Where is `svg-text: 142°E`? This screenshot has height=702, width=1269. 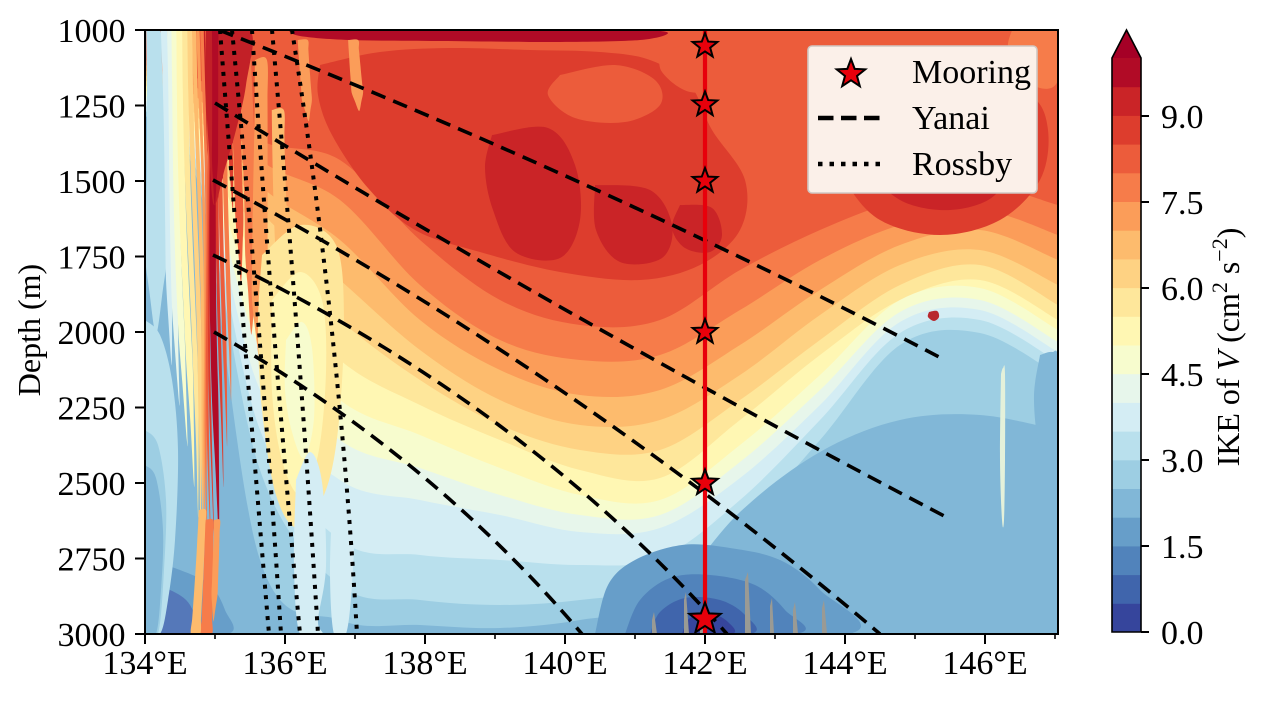
svg-text: 142°E is located at coordinates (704, 663).